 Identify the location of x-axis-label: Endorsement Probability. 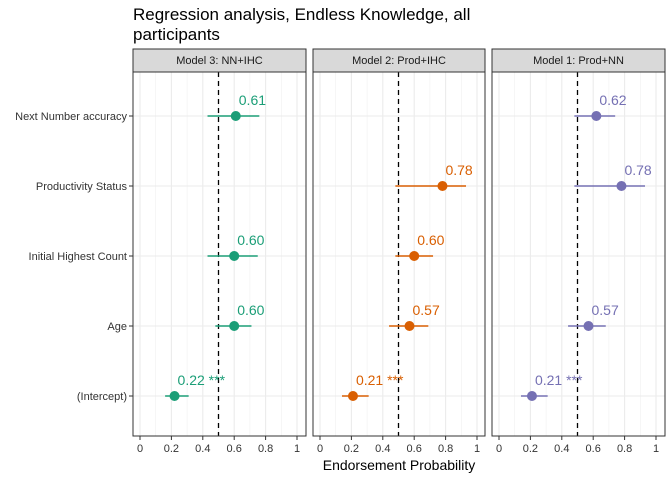
(399, 465).